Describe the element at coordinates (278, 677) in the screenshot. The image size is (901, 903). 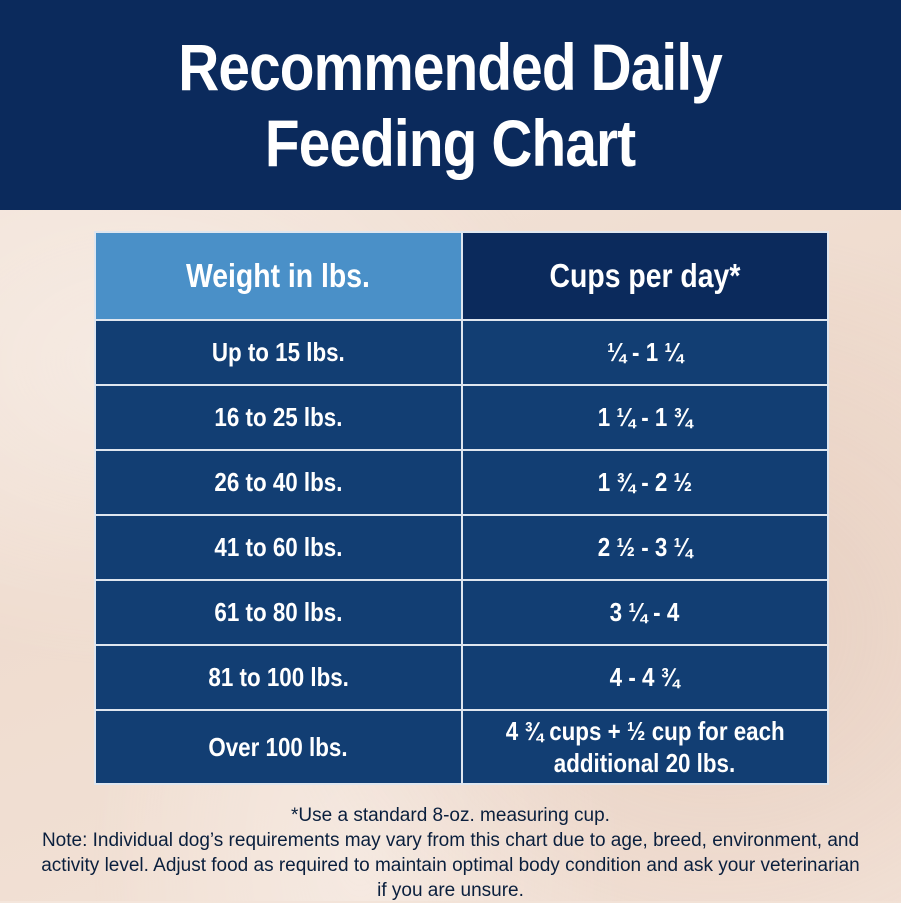
I see `weight-cell: 81 to 100 lbs.` at that location.